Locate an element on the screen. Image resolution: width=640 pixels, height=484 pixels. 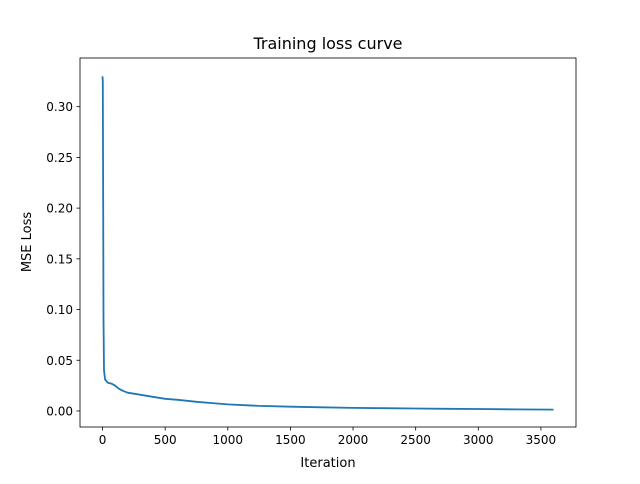
x-tick-label: 2500 is located at coordinates (415, 440).